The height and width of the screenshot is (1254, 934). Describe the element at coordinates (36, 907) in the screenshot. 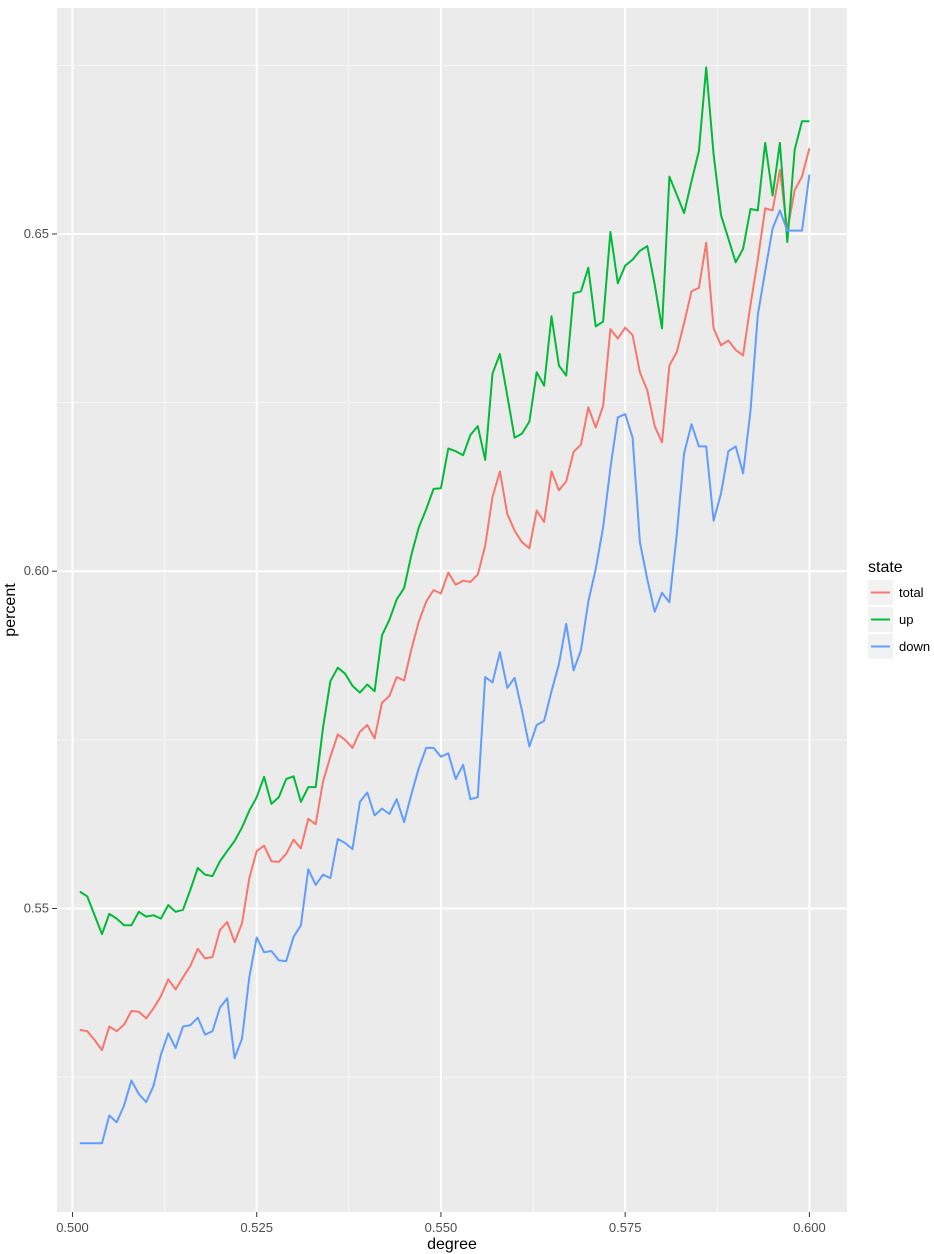

I see `y-tick-label: 0.55` at that location.